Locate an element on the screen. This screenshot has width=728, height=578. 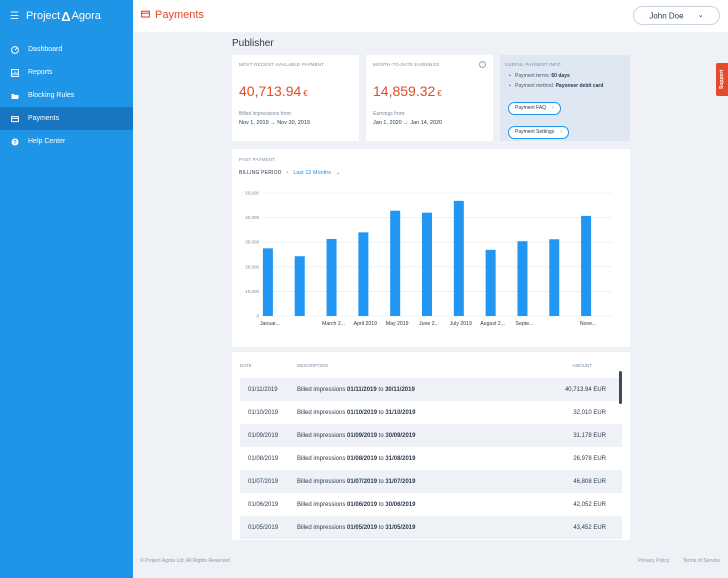
billed-range: Nov 1, 2019 → Nov 30, 2019 is located at coordinates (274, 123).